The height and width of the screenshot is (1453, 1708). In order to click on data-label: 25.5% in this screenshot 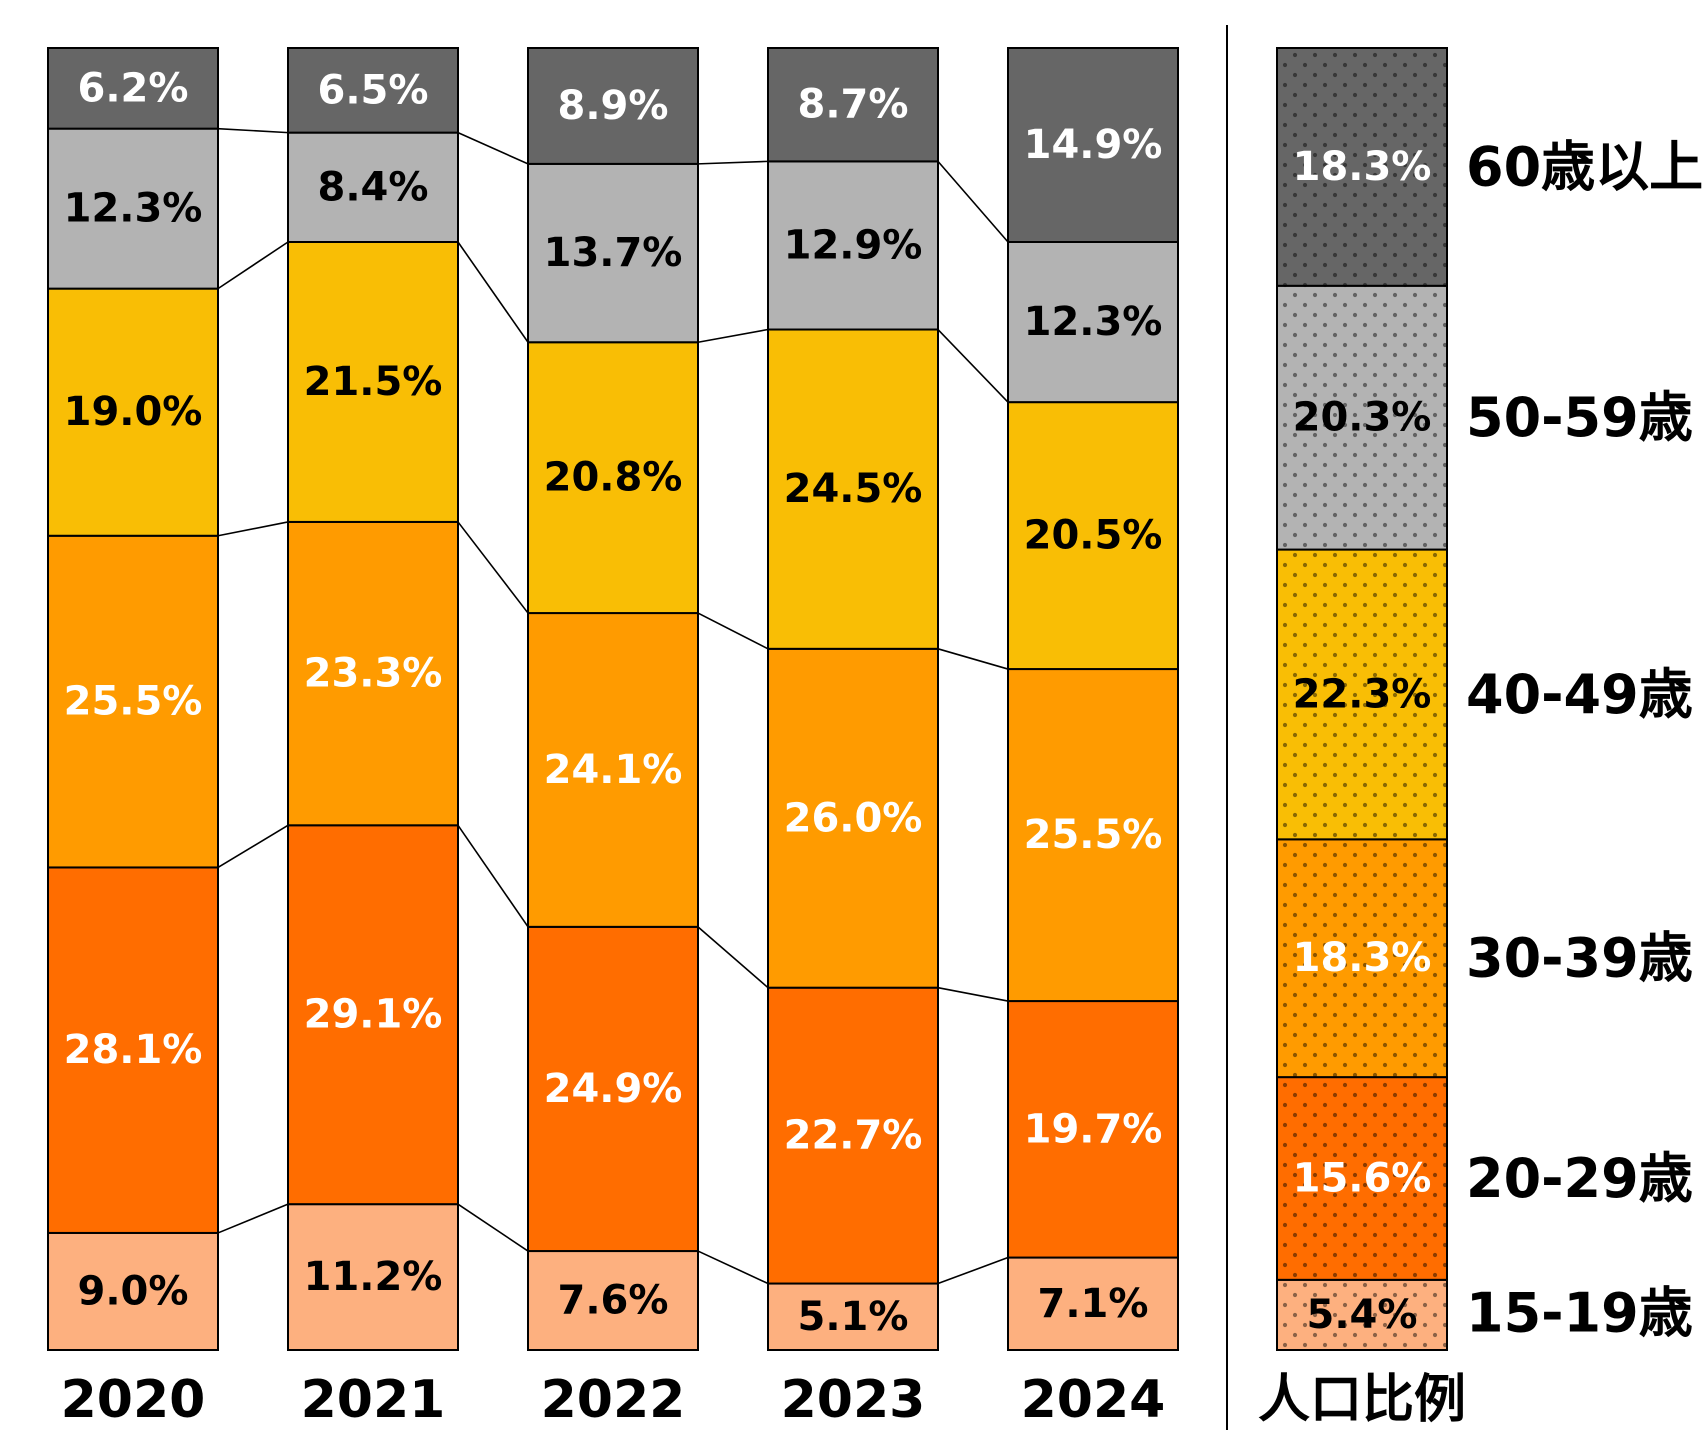, I will do `click(133, 702)`.